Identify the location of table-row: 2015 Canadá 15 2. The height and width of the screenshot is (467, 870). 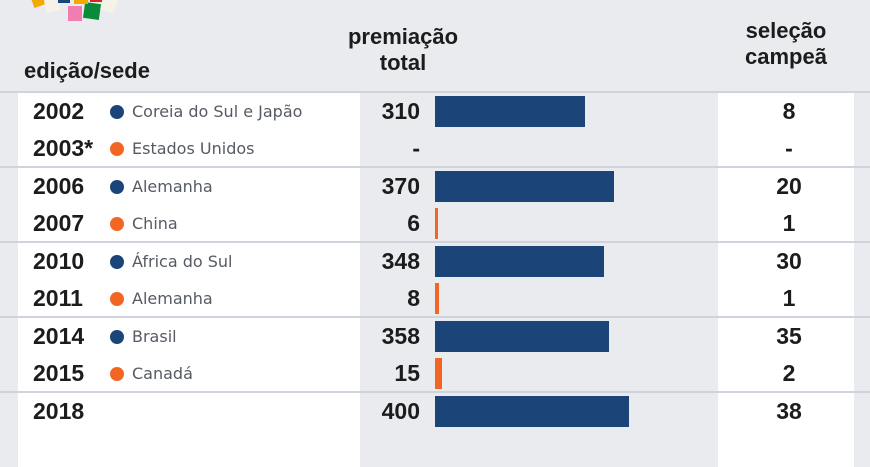
(435, 373).